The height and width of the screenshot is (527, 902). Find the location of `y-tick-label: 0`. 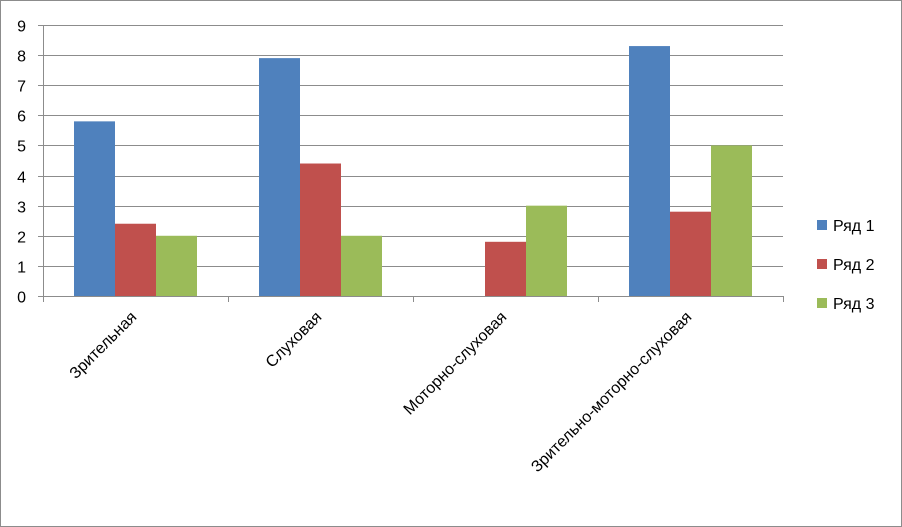

y-tick-label: 0 is located at coordinates (21, 298).